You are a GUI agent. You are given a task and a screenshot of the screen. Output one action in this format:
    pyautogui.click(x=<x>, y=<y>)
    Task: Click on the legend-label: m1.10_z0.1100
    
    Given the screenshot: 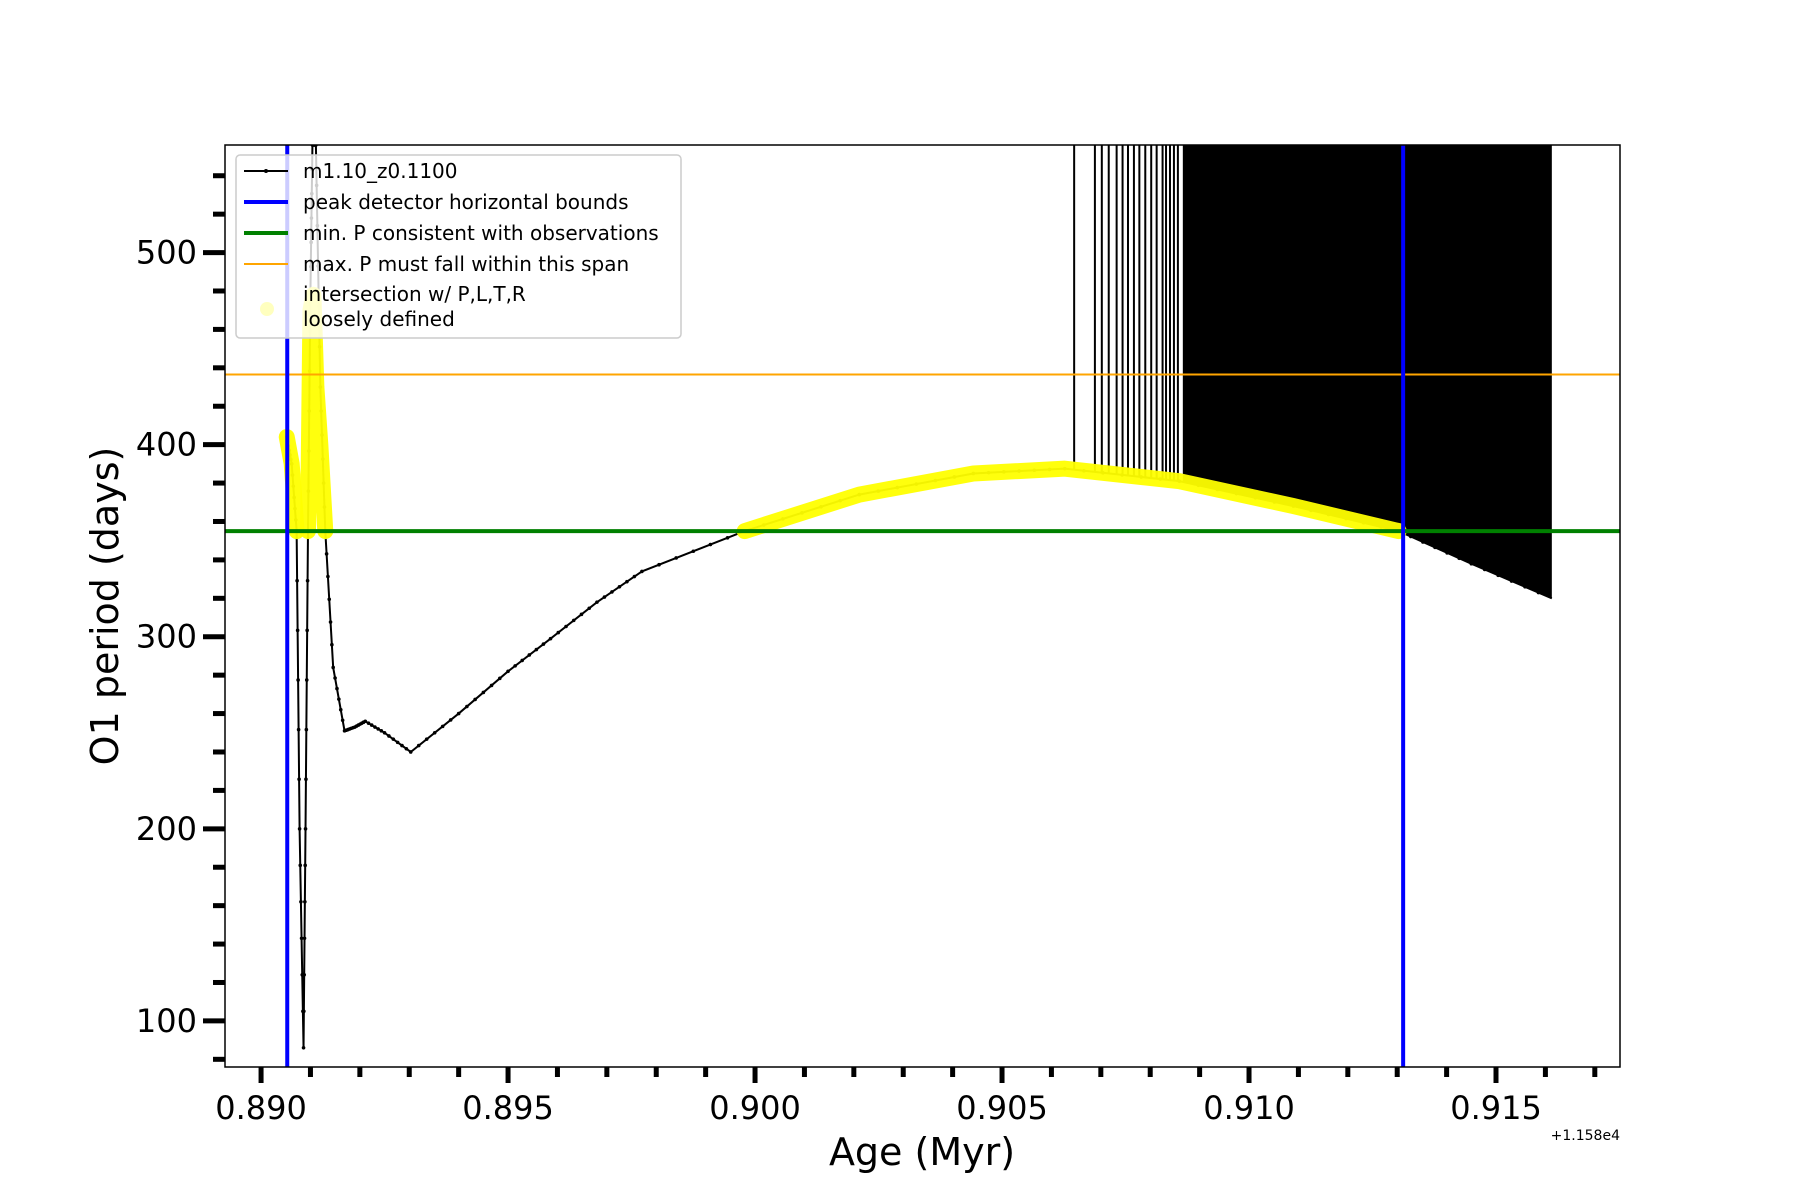 What is the action you would take?
    pyautogui.click(x=380, y=171)
    